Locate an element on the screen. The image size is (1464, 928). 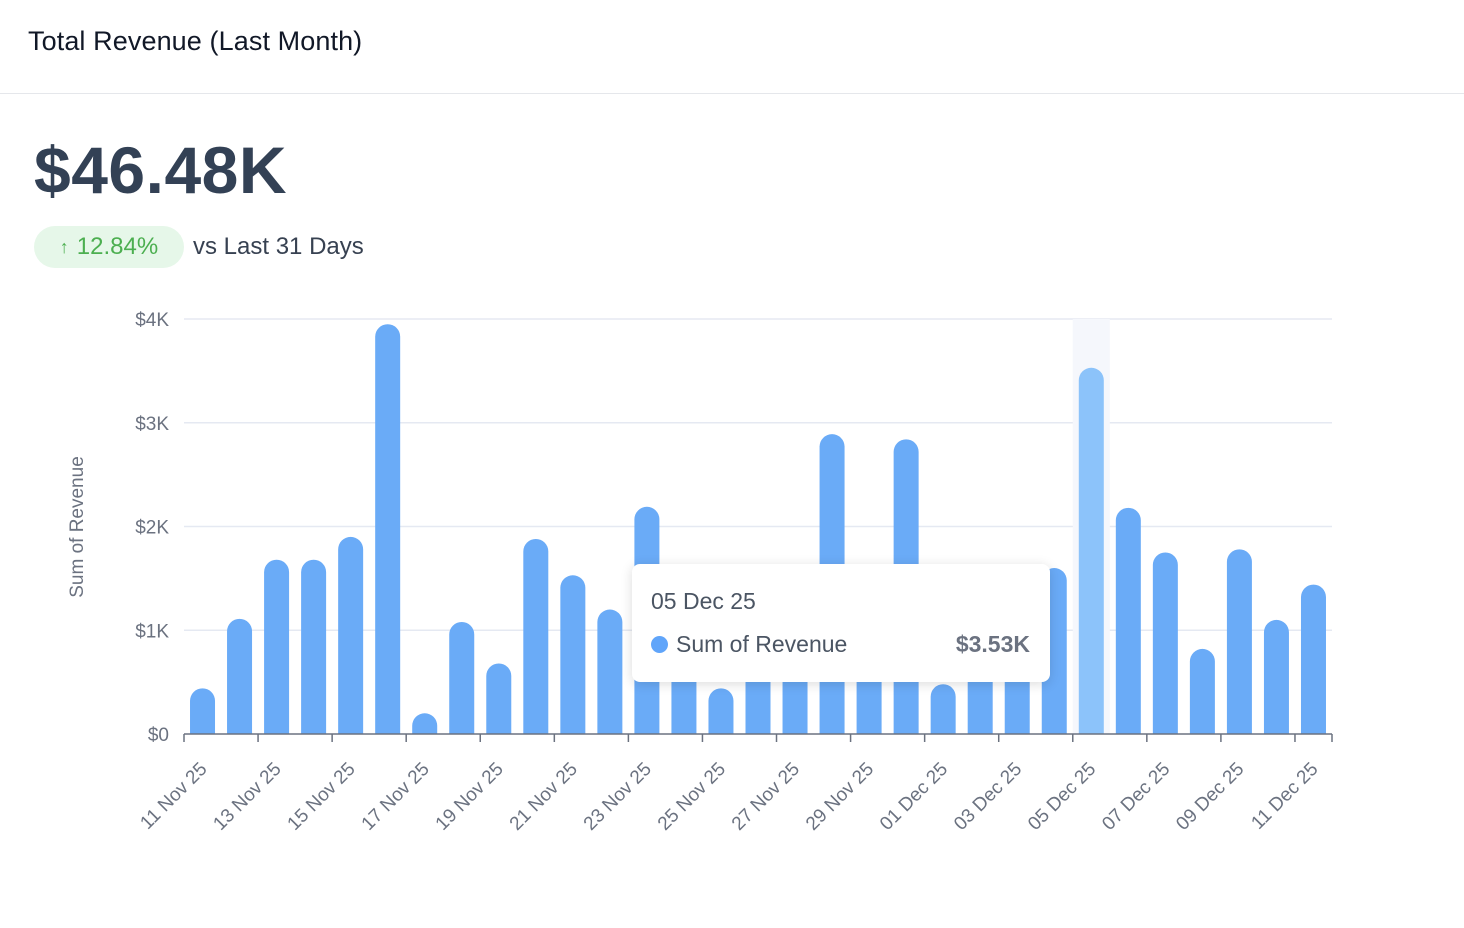
tooltip-series-label: Sum of Revenue is located at coordinates (762, 644).